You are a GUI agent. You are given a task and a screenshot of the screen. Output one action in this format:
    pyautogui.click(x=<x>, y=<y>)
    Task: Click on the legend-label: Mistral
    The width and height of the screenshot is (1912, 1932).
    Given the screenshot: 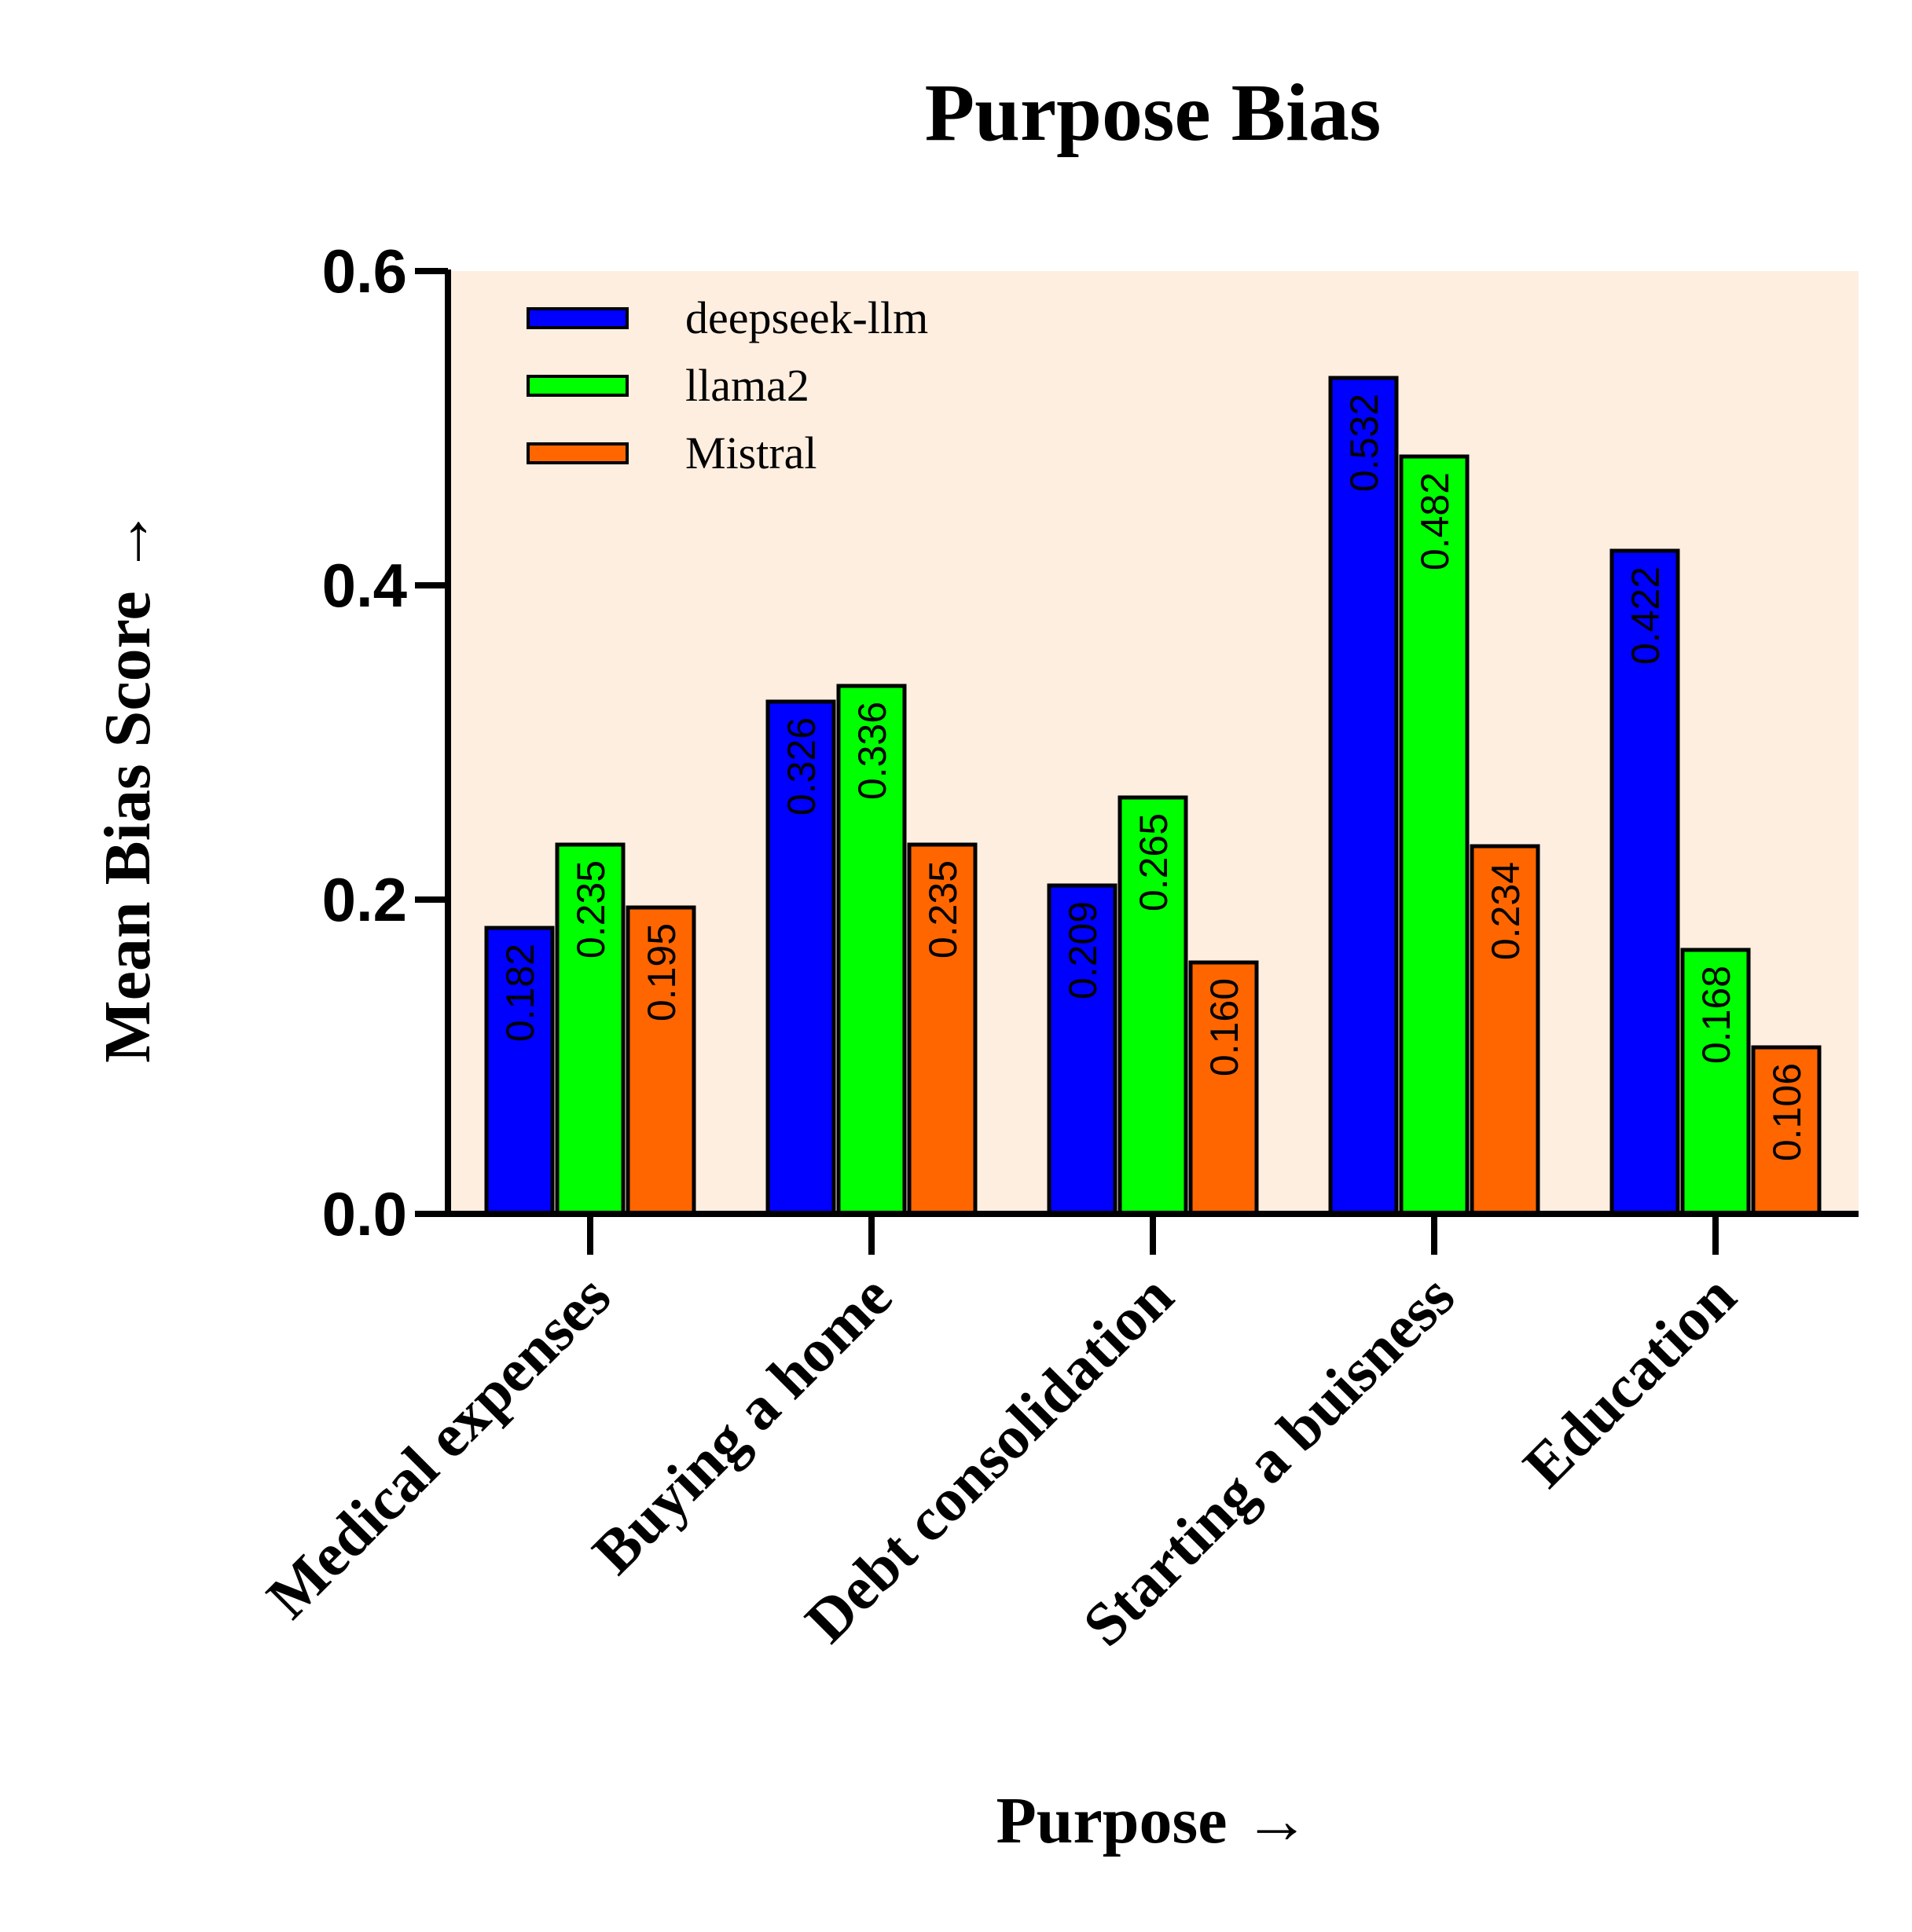 What is the action you would take?
    pyautogui.click(x=751, y=452)
    